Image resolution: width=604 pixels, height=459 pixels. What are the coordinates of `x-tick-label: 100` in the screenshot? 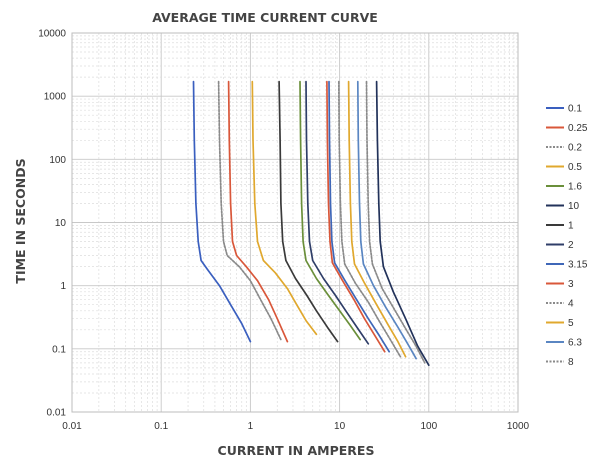 It's located at (428, 426).